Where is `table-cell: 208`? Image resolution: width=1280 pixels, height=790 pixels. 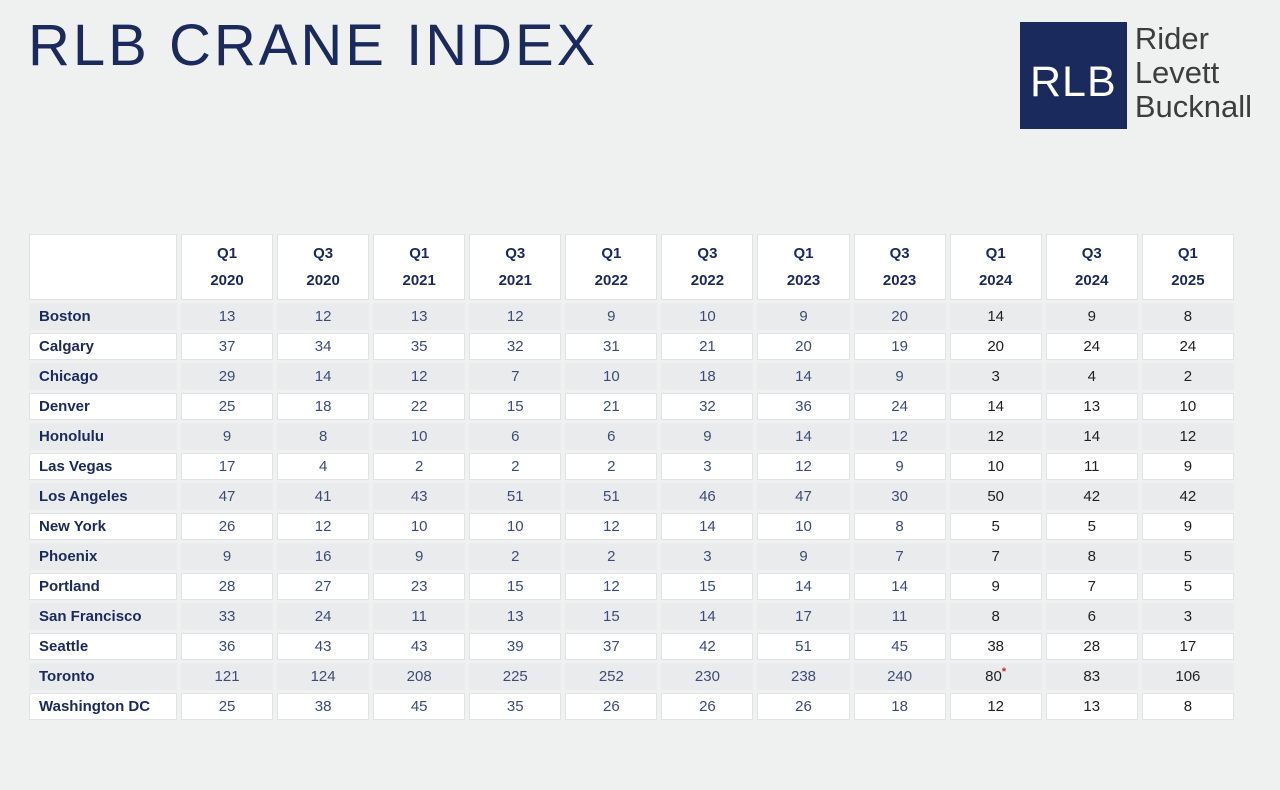 table-cell: 208 is located at coordinates (419, 676).